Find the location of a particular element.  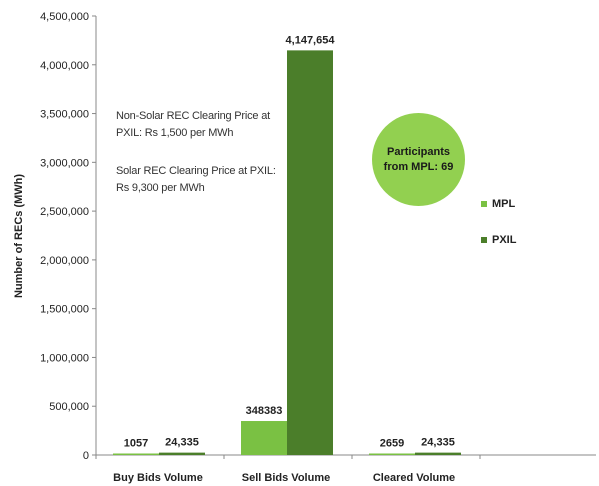

legend-swatch-pxil is located at coordinates (484, 240).